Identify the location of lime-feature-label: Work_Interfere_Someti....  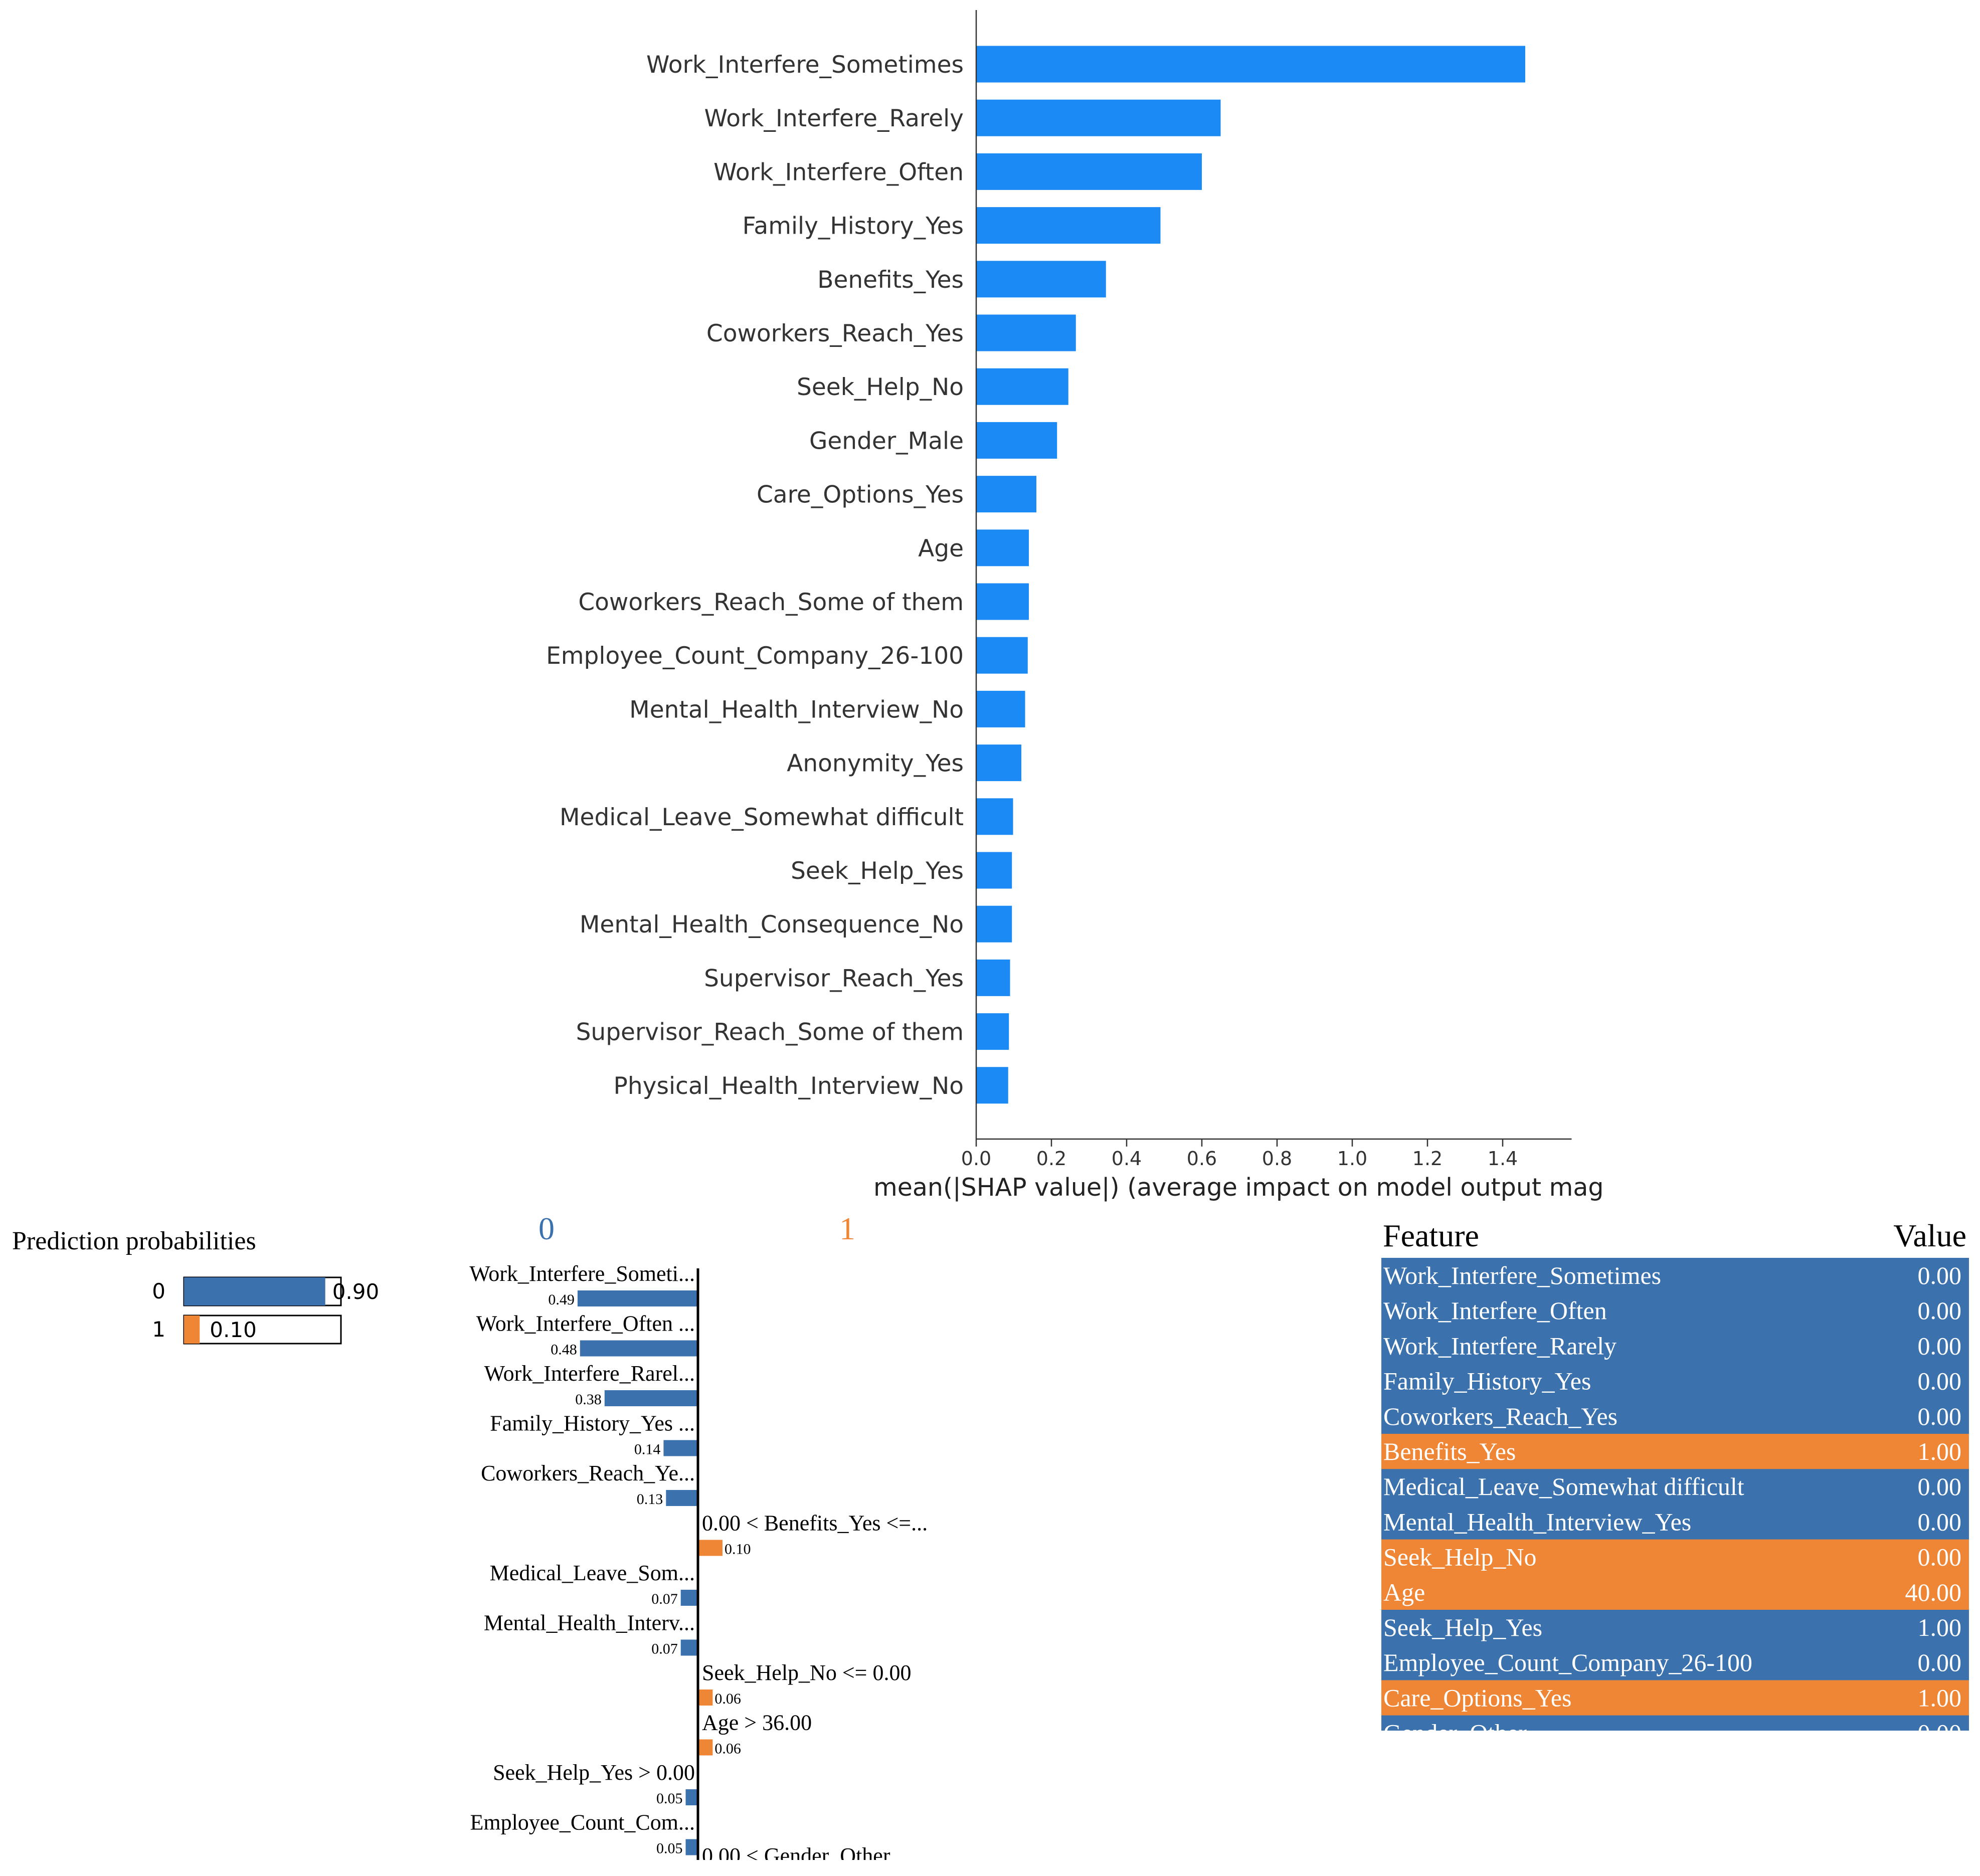
(582, 1273).